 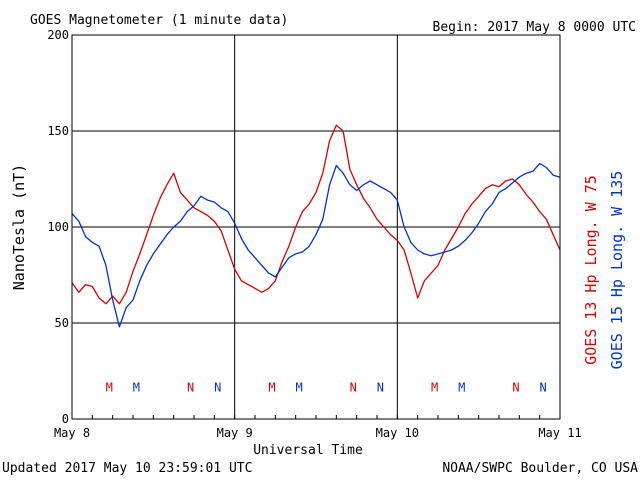 What do you see at coordinates (58, 35) in the screenshot?
I see `y-tick-label: 200` at bounding box center [58, 35].